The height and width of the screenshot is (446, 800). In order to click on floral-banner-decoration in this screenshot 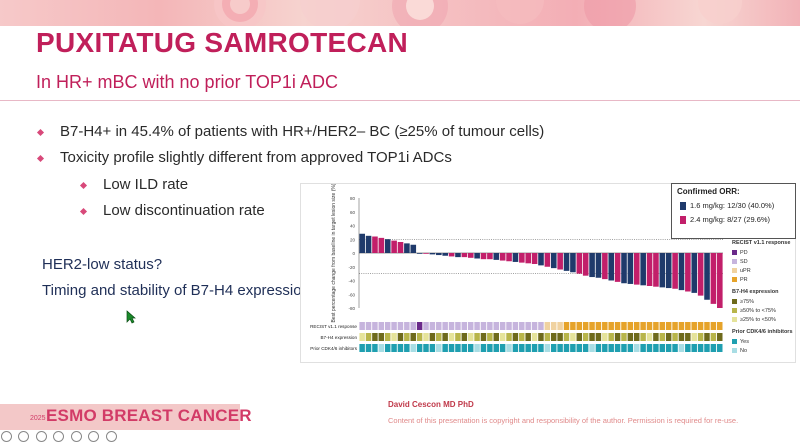, I will do `click(478, 13)`.